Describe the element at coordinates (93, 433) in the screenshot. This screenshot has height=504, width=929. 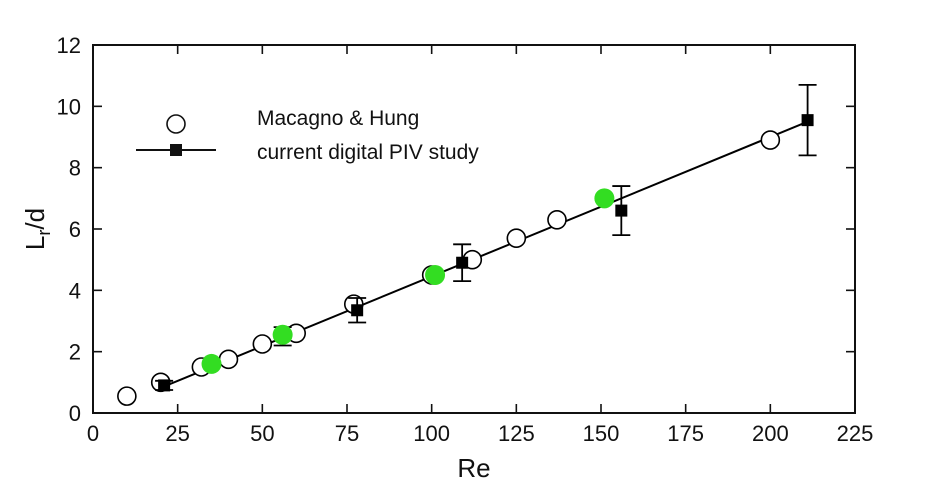
I see `x-tick-label-0: 0` at that location.